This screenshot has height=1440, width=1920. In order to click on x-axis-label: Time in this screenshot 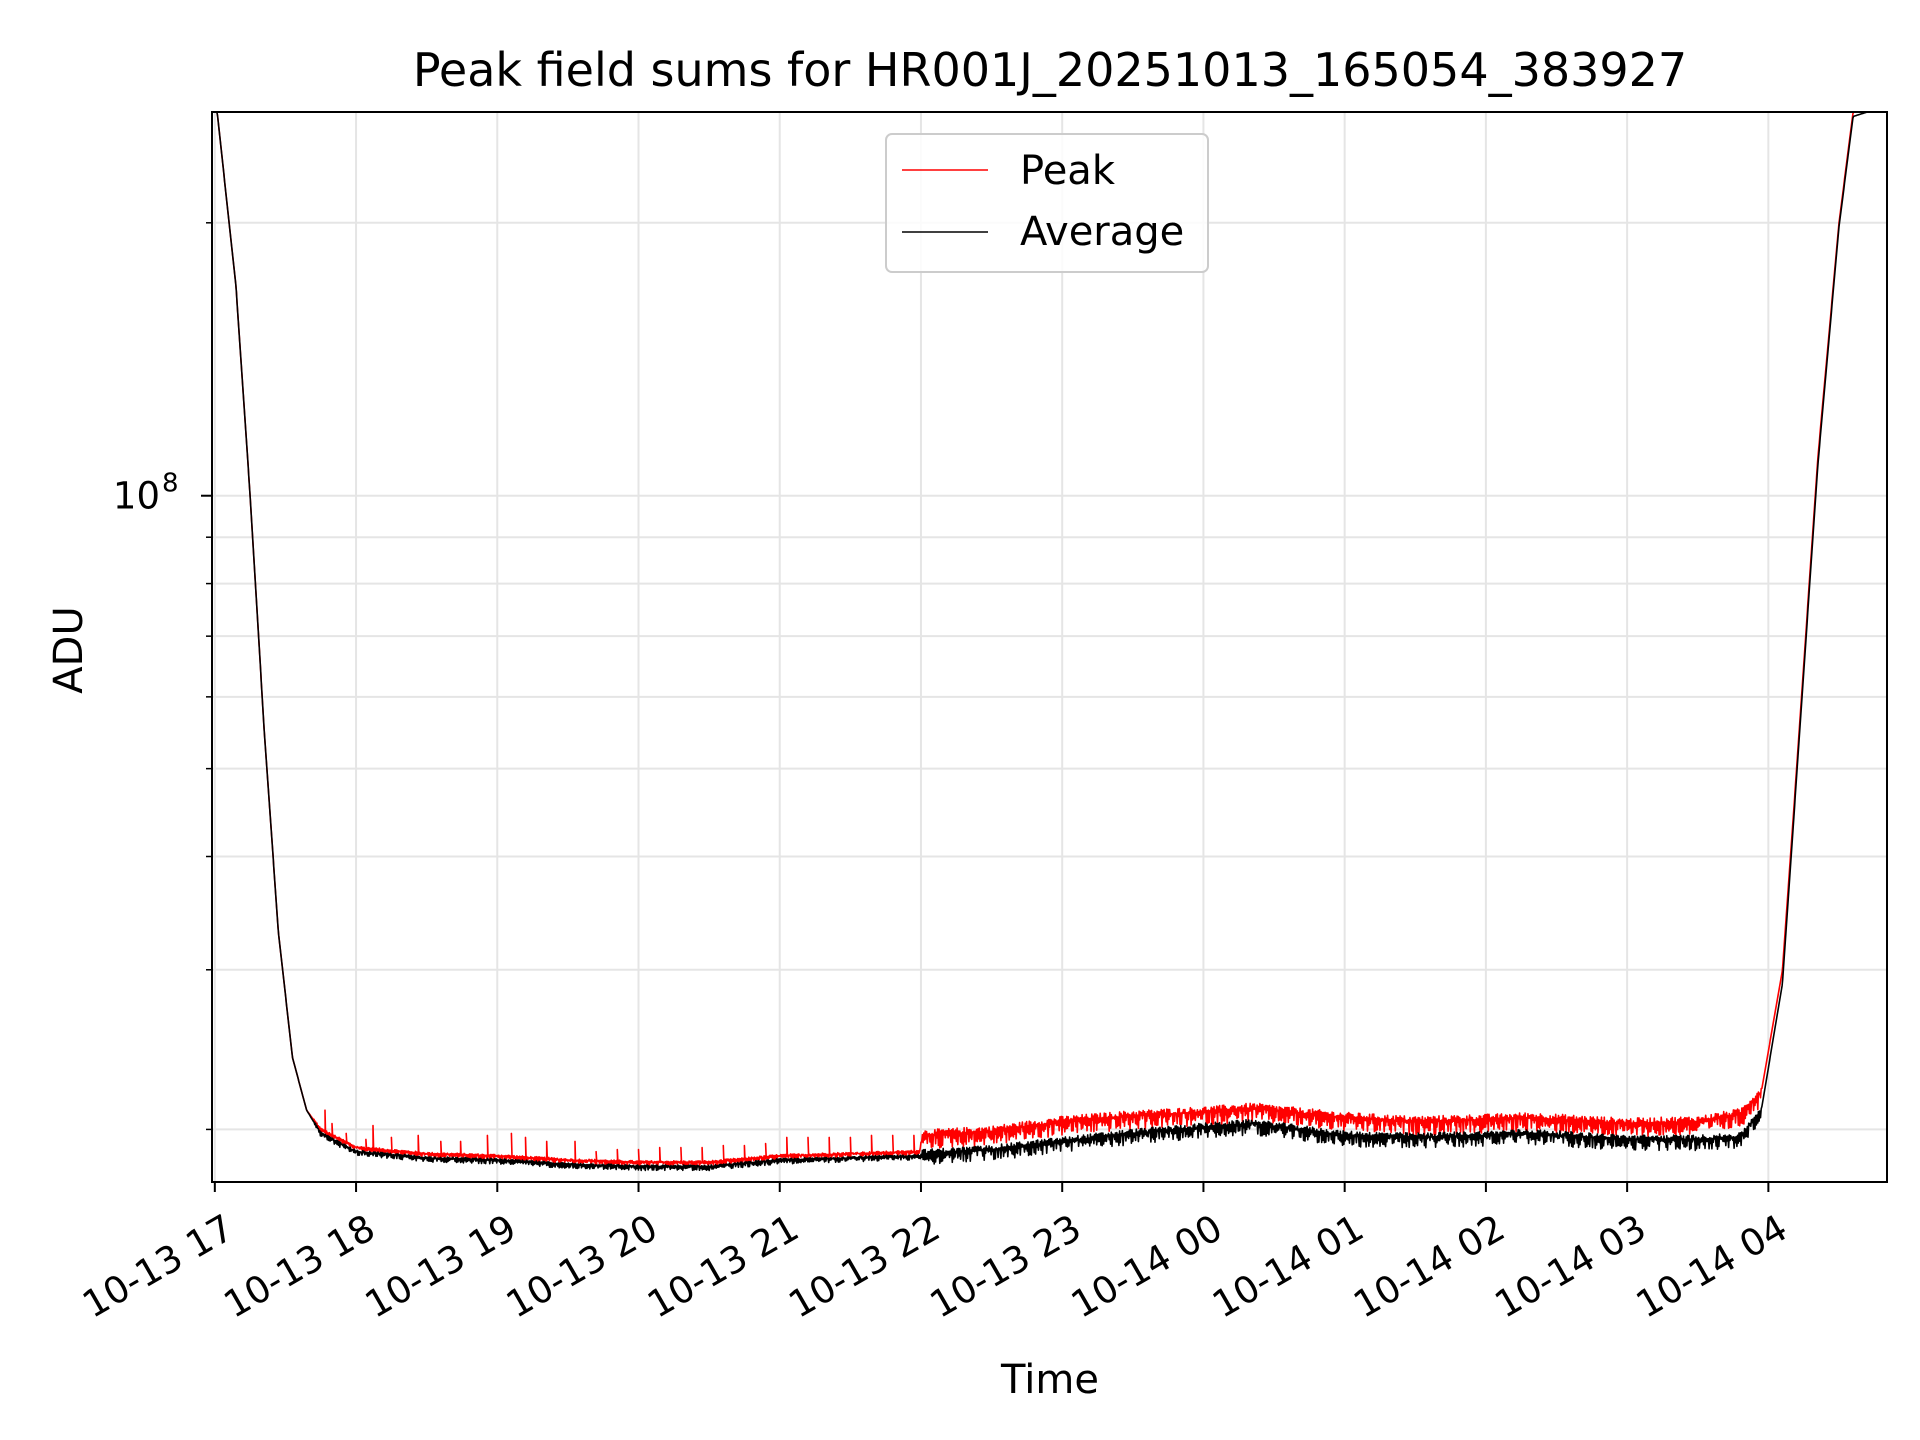, I will do `click(1049, 1380)`.